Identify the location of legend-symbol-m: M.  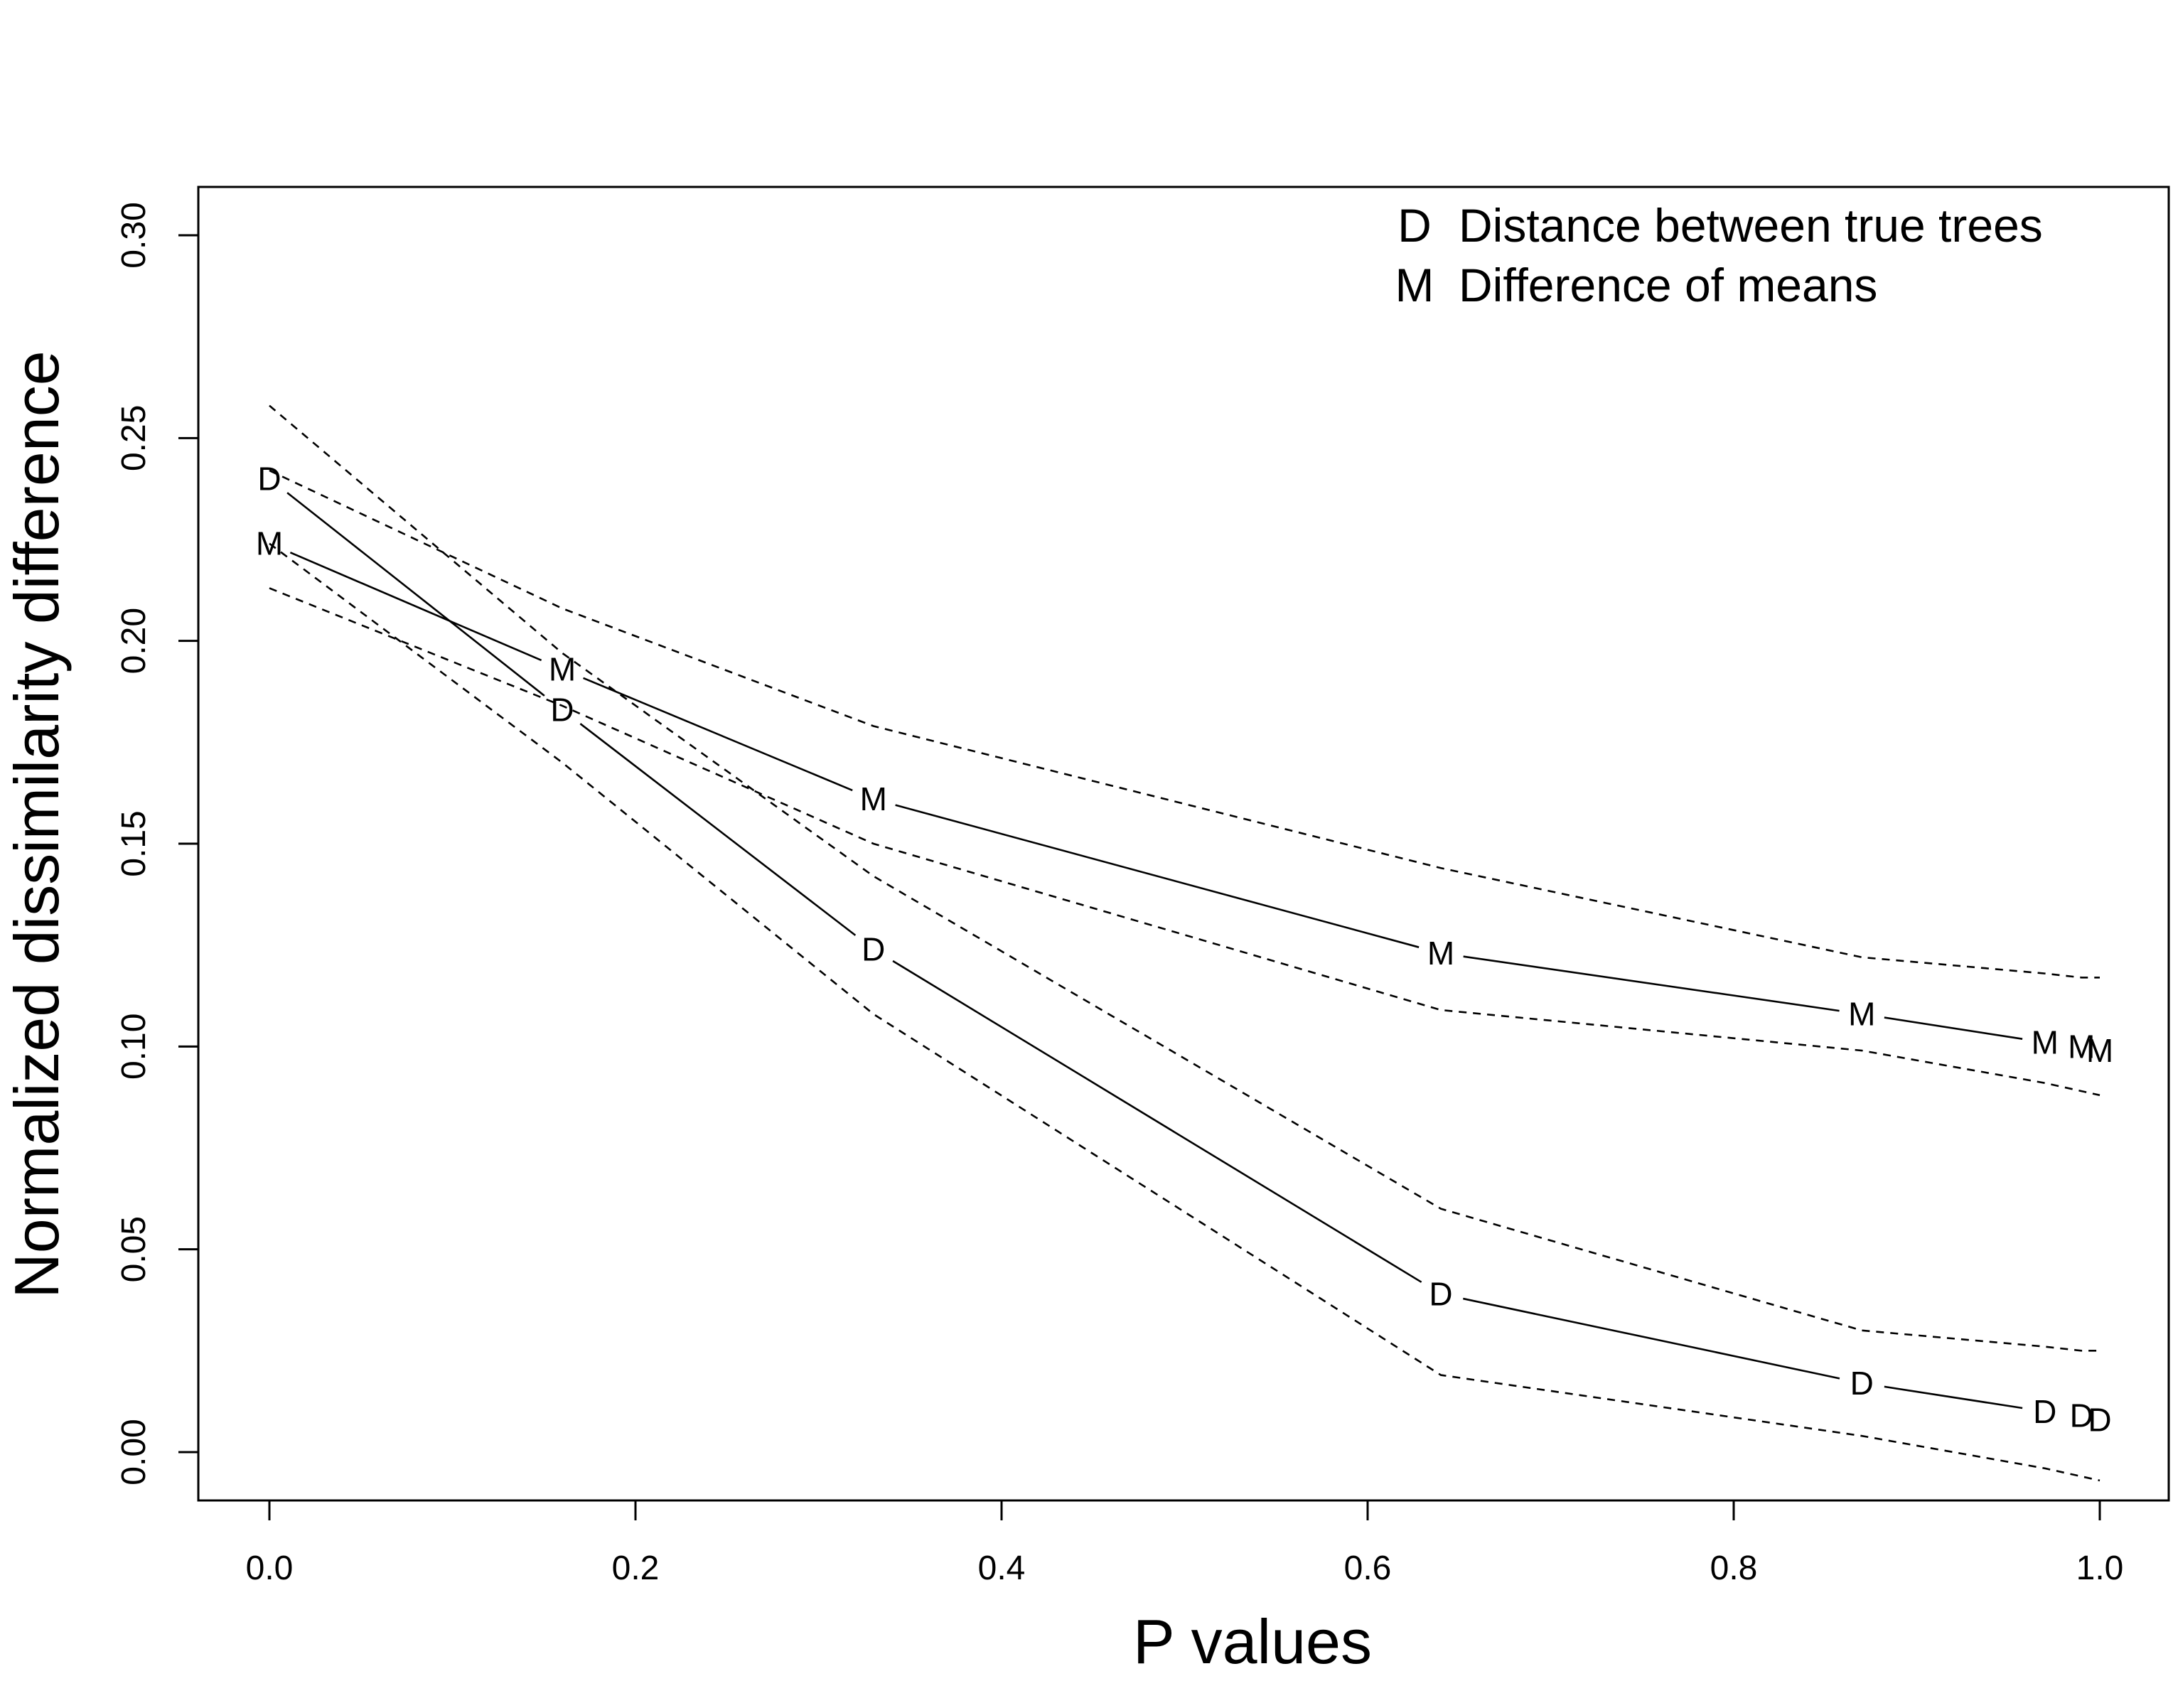
(1414, 285).